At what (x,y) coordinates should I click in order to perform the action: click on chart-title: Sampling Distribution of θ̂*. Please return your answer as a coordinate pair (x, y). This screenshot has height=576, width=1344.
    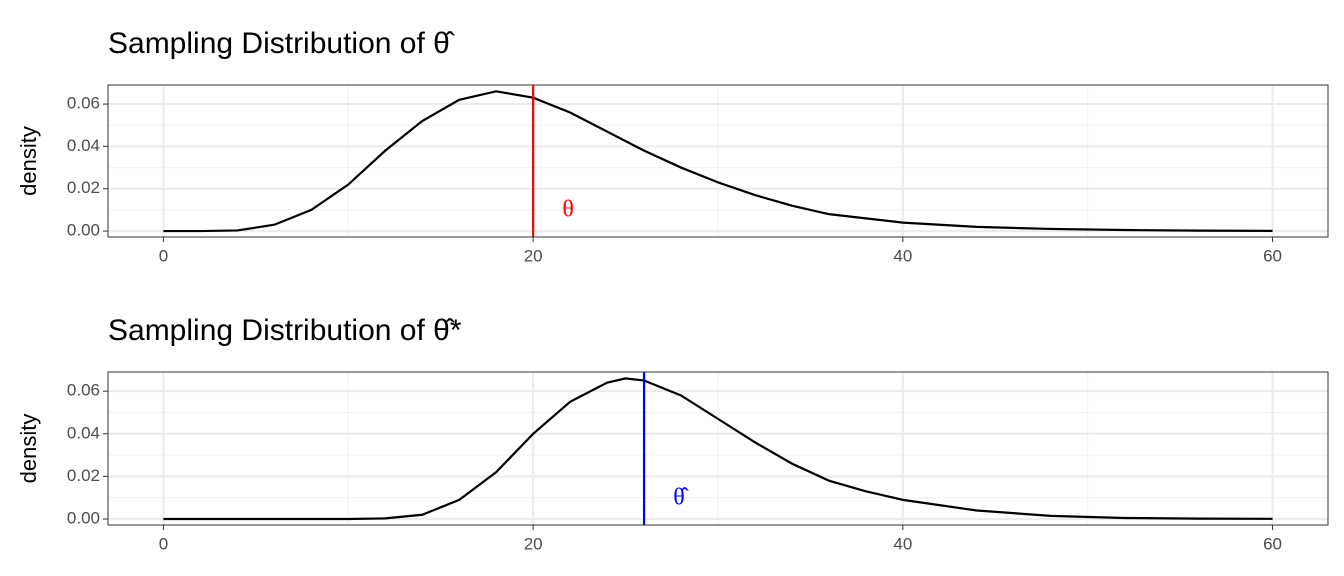
    Looking at the image, I should click on (285, 330).